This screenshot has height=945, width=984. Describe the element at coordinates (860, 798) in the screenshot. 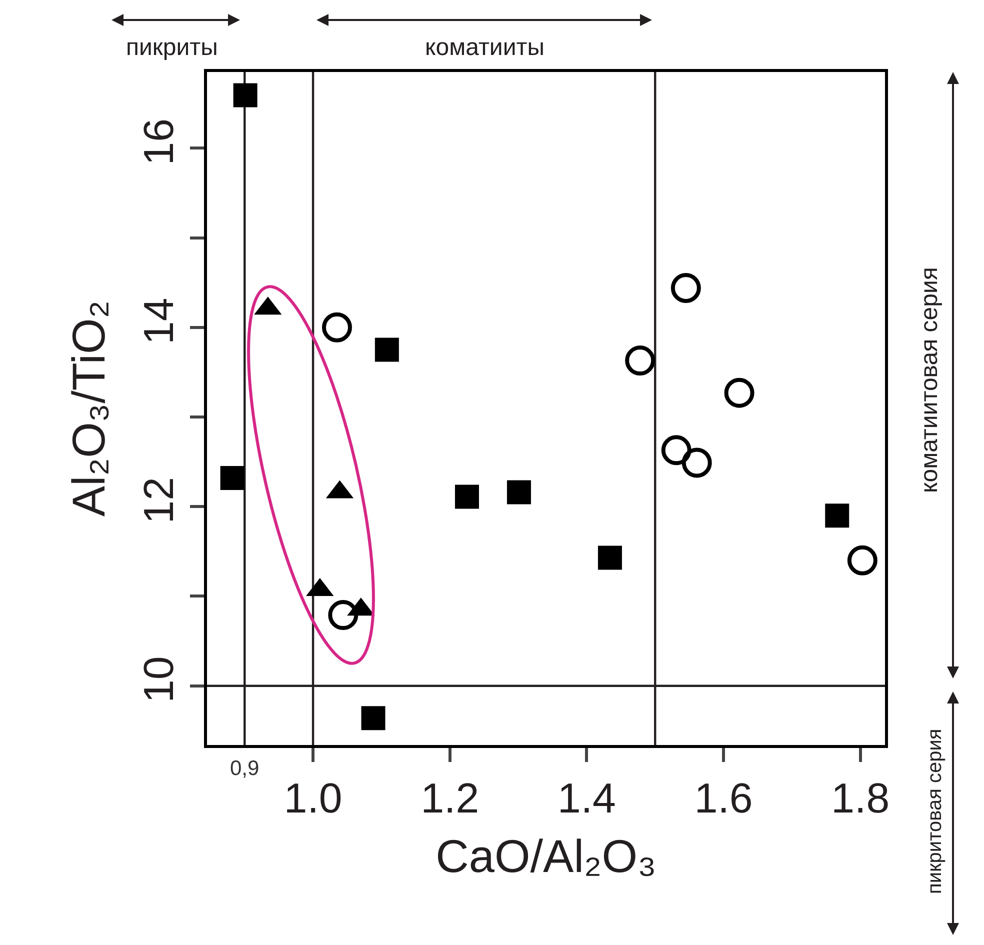

I see `x-tick-label: 1.8` at that location.